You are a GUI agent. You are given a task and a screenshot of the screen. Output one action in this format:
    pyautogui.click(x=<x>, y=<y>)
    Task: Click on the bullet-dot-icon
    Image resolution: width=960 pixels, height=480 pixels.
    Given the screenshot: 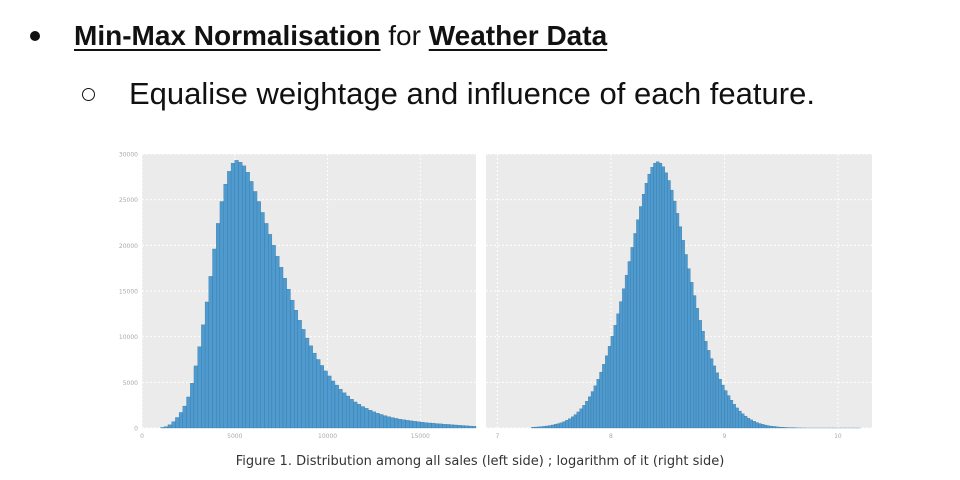 What is the action you would take?
    pyautogui.click(x=35, y=36)
    